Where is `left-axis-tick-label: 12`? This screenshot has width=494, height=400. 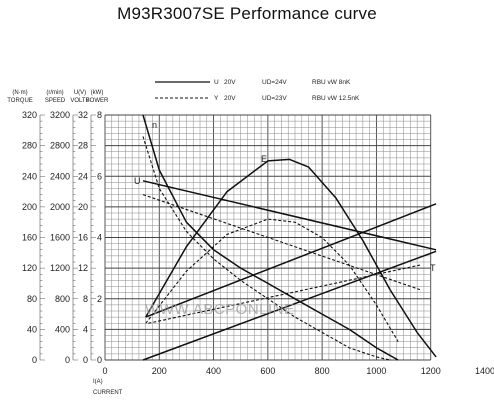
left-axis-tick-label: 12 is located at coordinates (83, 268).